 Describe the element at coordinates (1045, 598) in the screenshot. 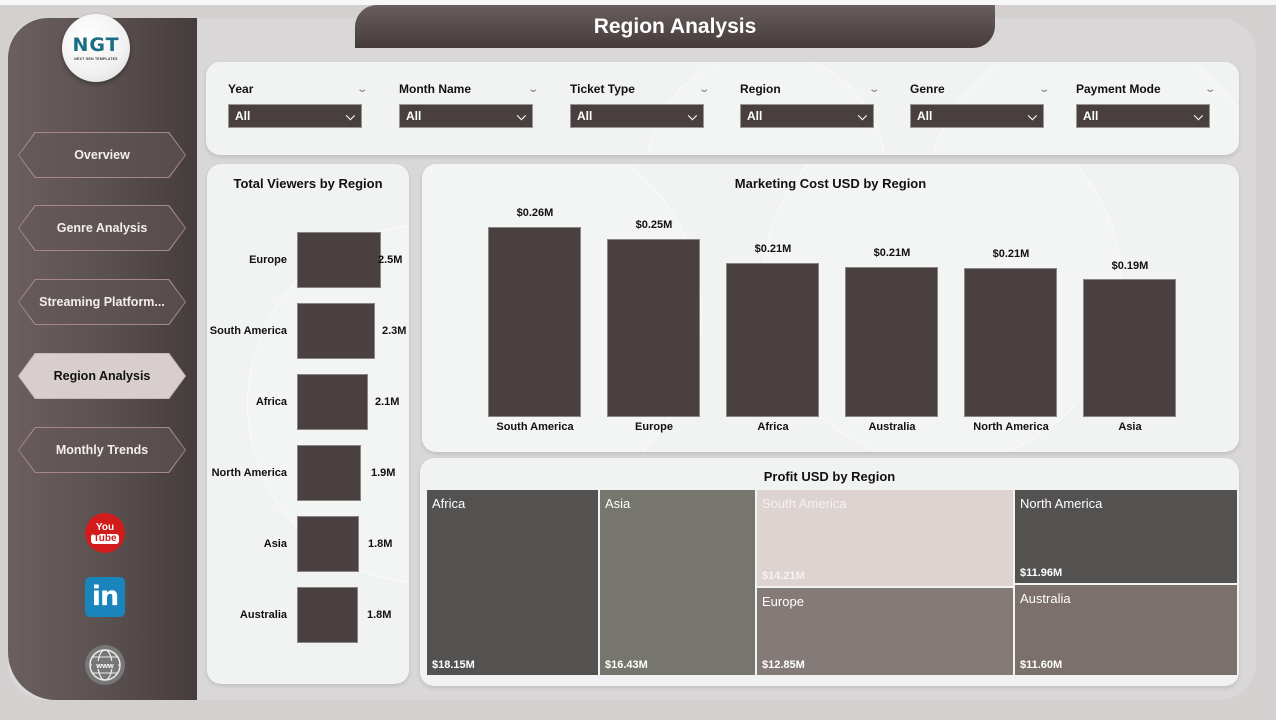

I see `treemap-label: Australia` at that location.